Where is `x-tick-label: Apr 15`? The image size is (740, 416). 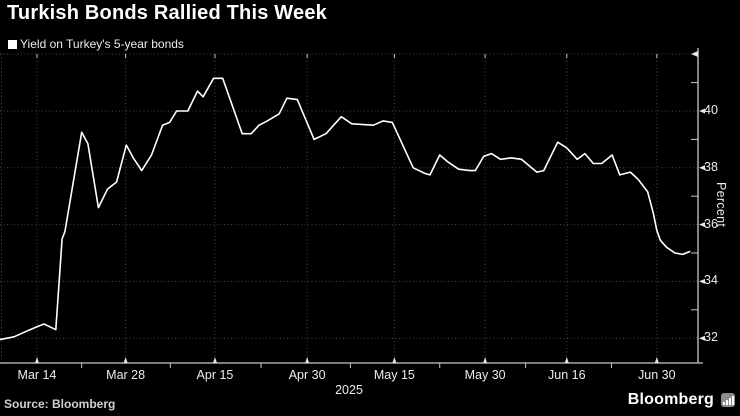 x-tick-label: Apr 15 is located at coordinates (215, 375).